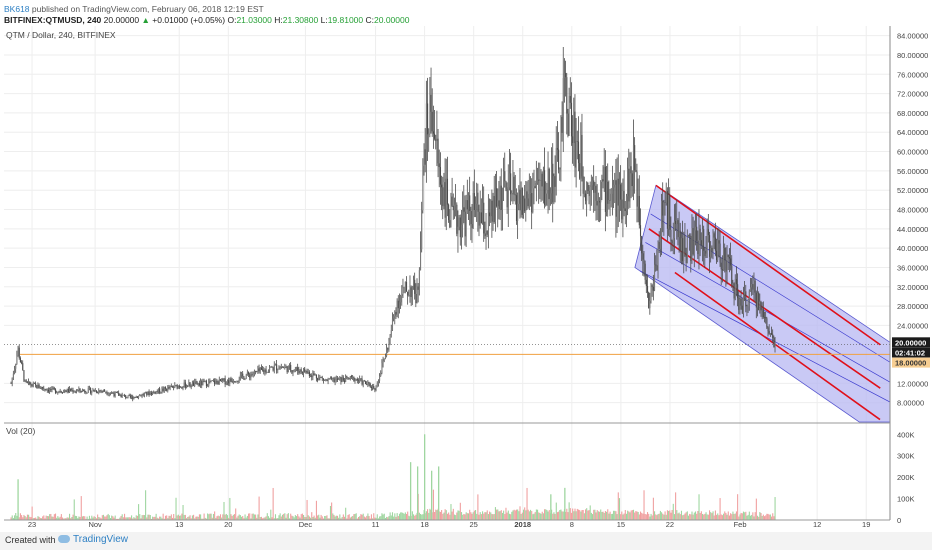 Image resolution: width=932 pixels, height=550 pixels. What do you see at coordinates (17, 9) in the screenshot?
I see `author-link: BK618` at bounding box center [17, 9].